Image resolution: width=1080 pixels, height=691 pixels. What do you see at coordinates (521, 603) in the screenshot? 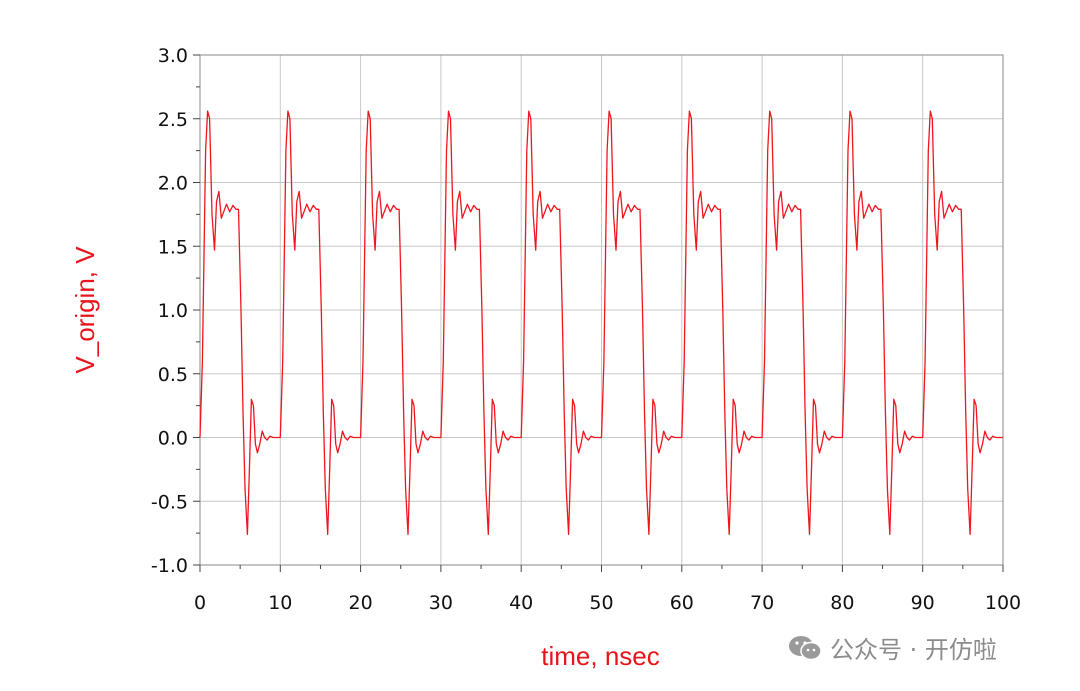
I see `x-tick-label: 40` at bounding box center [521, 603].